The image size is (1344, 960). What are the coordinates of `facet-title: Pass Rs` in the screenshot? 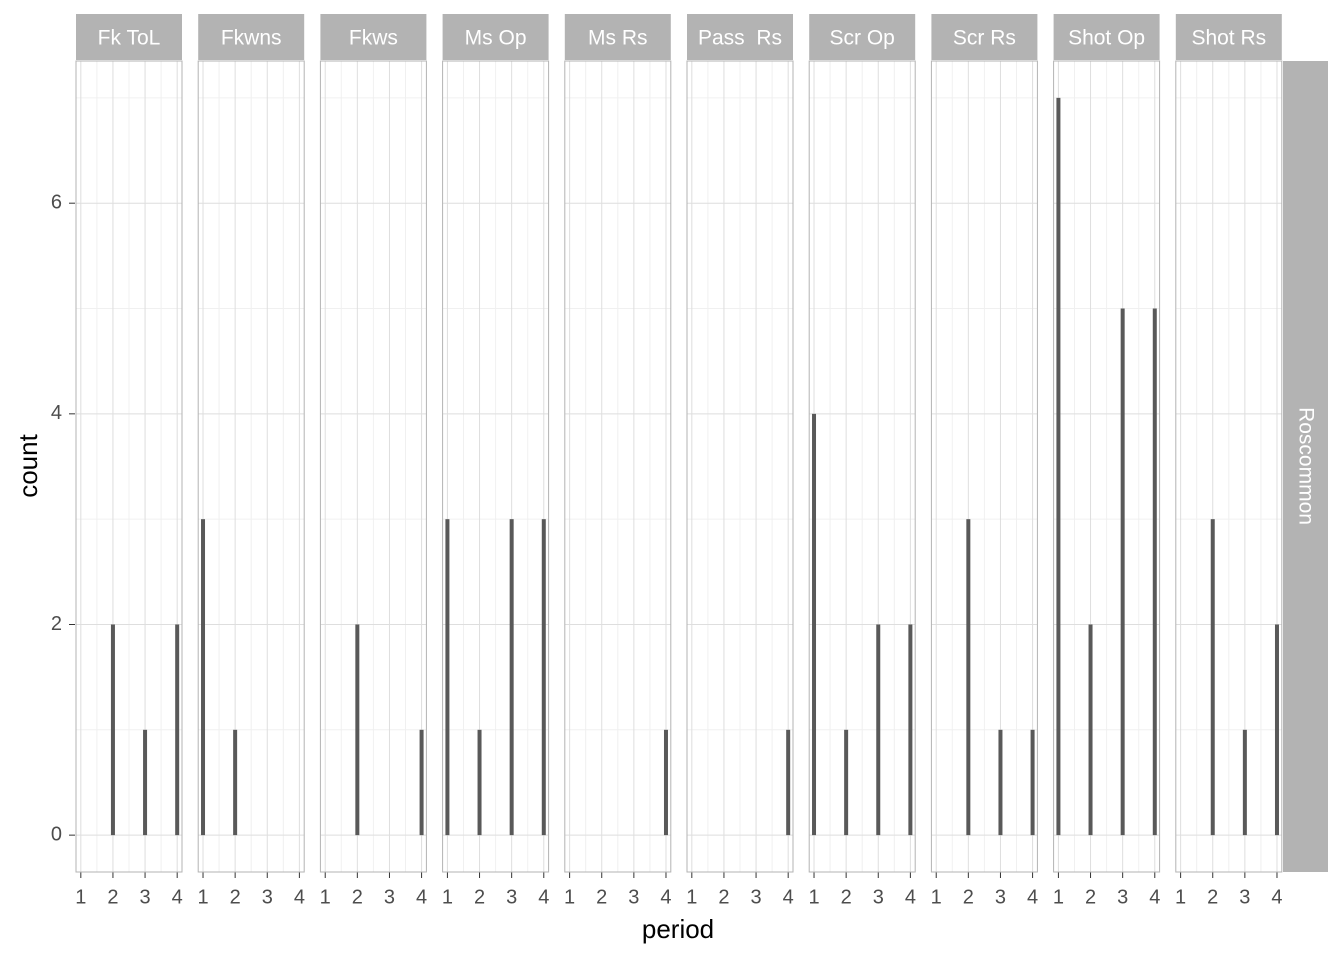 It's located at (740, 38).